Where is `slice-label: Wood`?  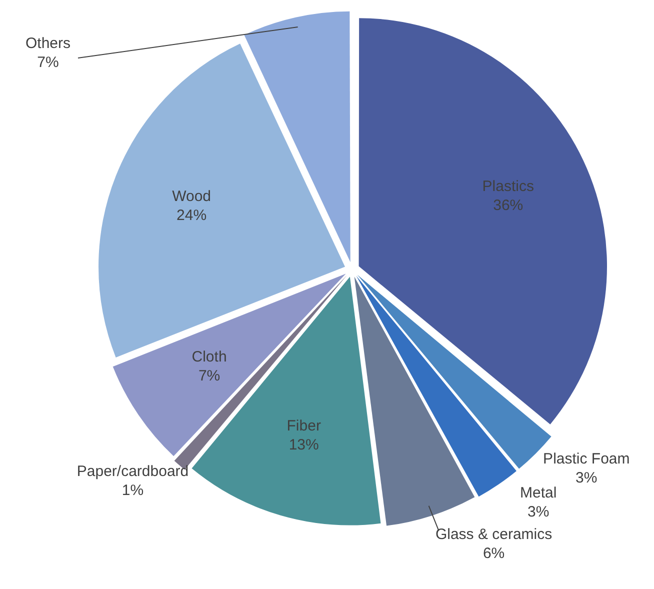
slice-label: Wood is located at coordinates (192, 197).